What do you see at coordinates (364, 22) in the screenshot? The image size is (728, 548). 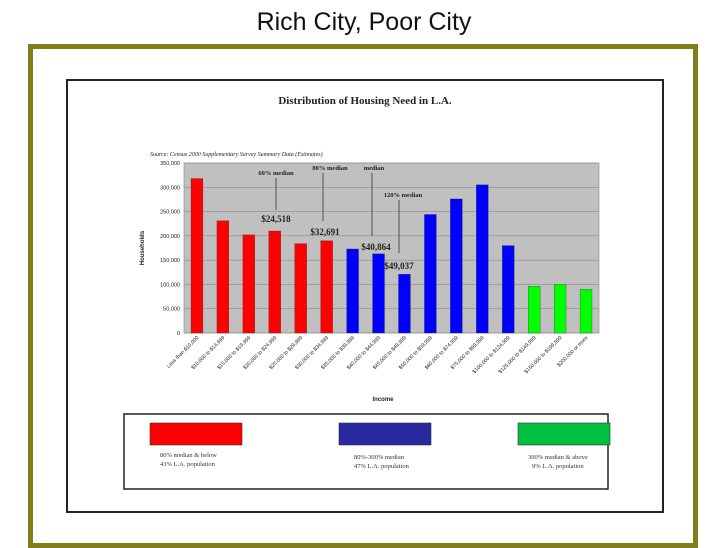 I see `slide-title: Rich City, Poor City` at bounding box center [364, 22].